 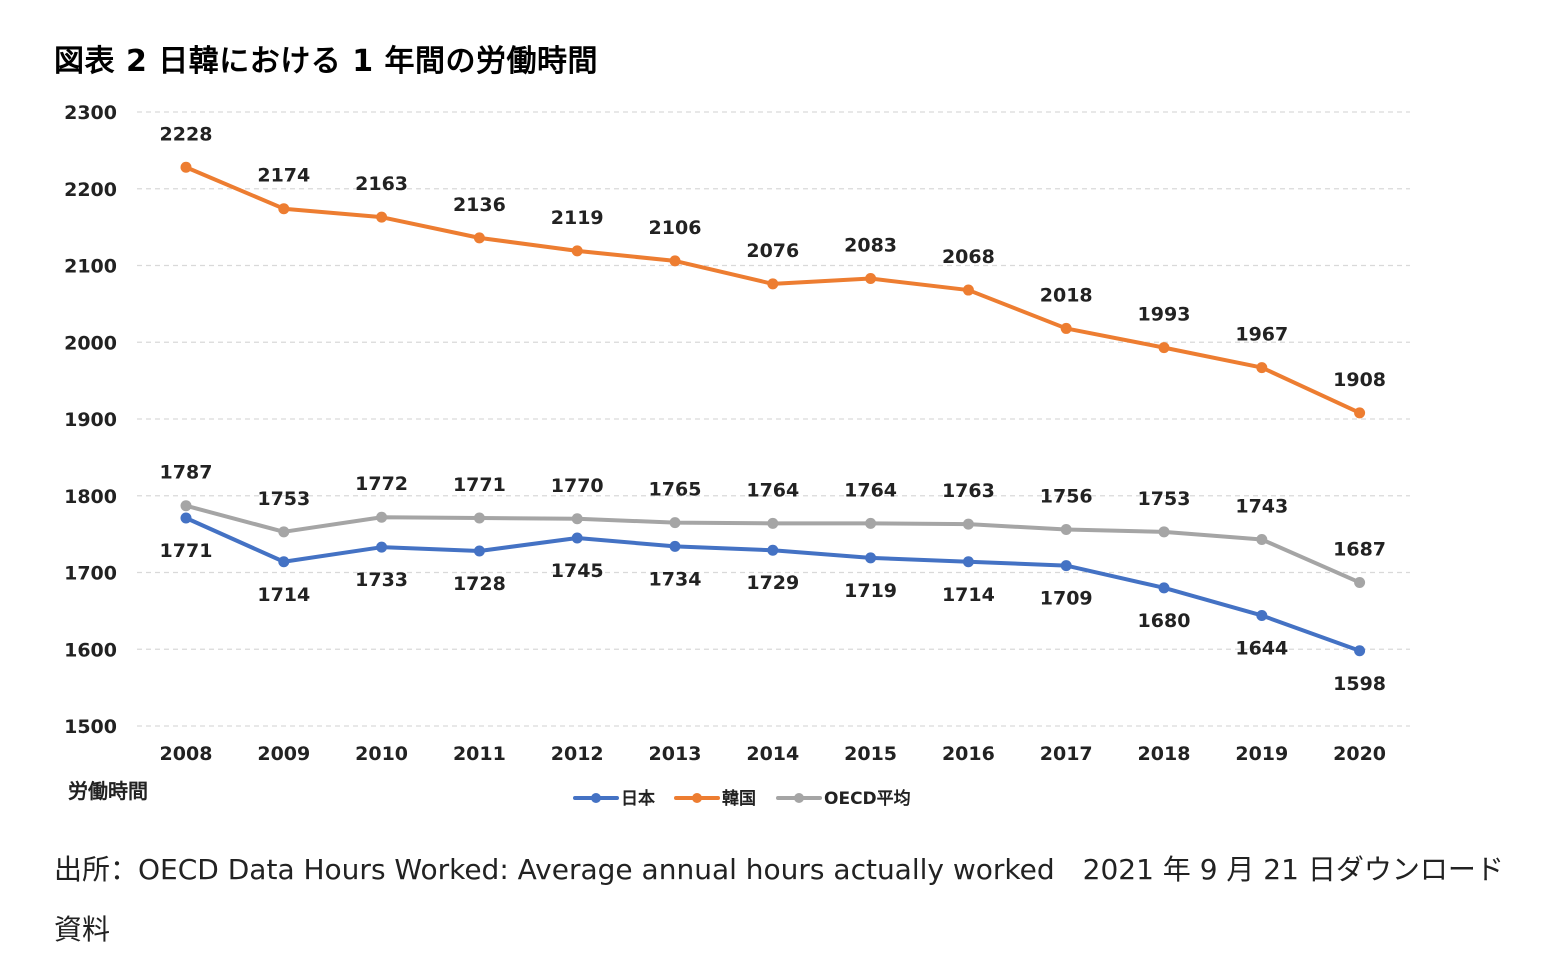 I want to click on y-tick-label: 2100, so click(x=90, y=267).